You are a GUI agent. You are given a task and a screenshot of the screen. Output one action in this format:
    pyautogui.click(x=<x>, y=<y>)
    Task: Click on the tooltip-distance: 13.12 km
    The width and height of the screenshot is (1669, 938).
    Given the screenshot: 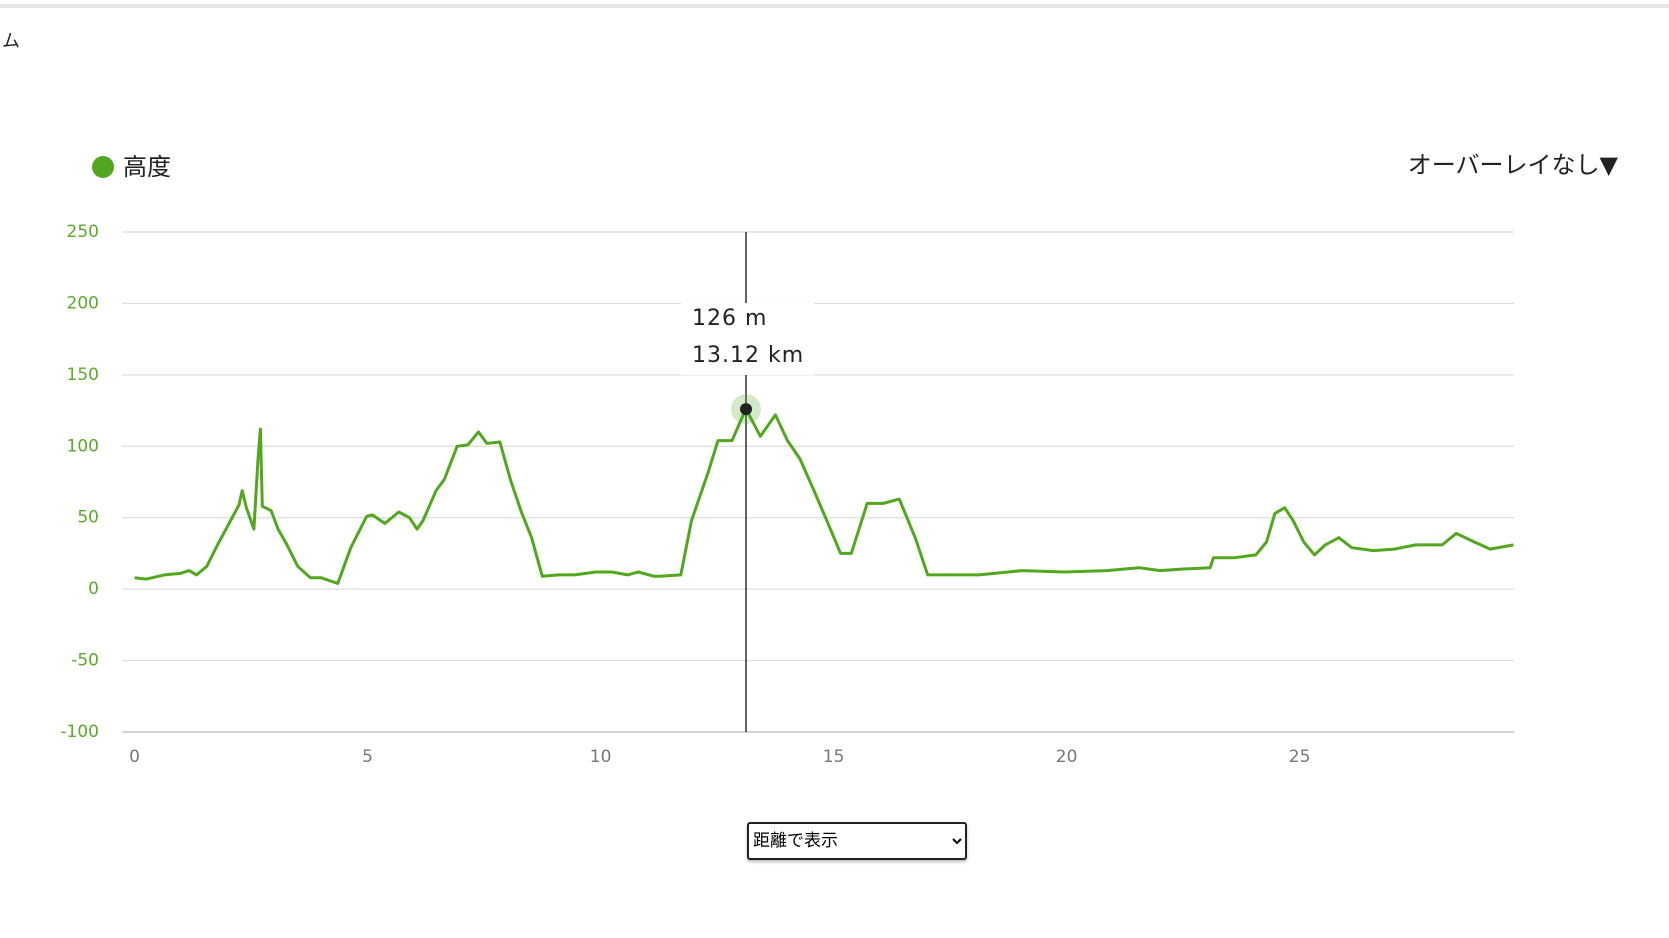 What is the action you would take?
    pyautogui.click(x=748, y=355)
    